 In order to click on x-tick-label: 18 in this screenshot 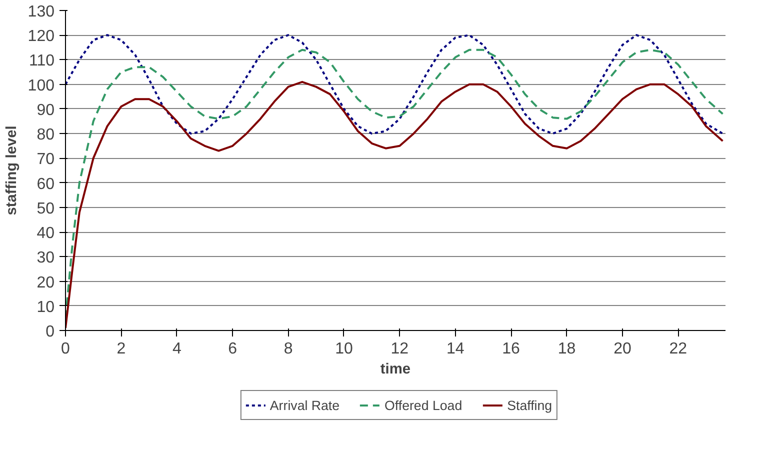, I will do `click(567, 349)`.